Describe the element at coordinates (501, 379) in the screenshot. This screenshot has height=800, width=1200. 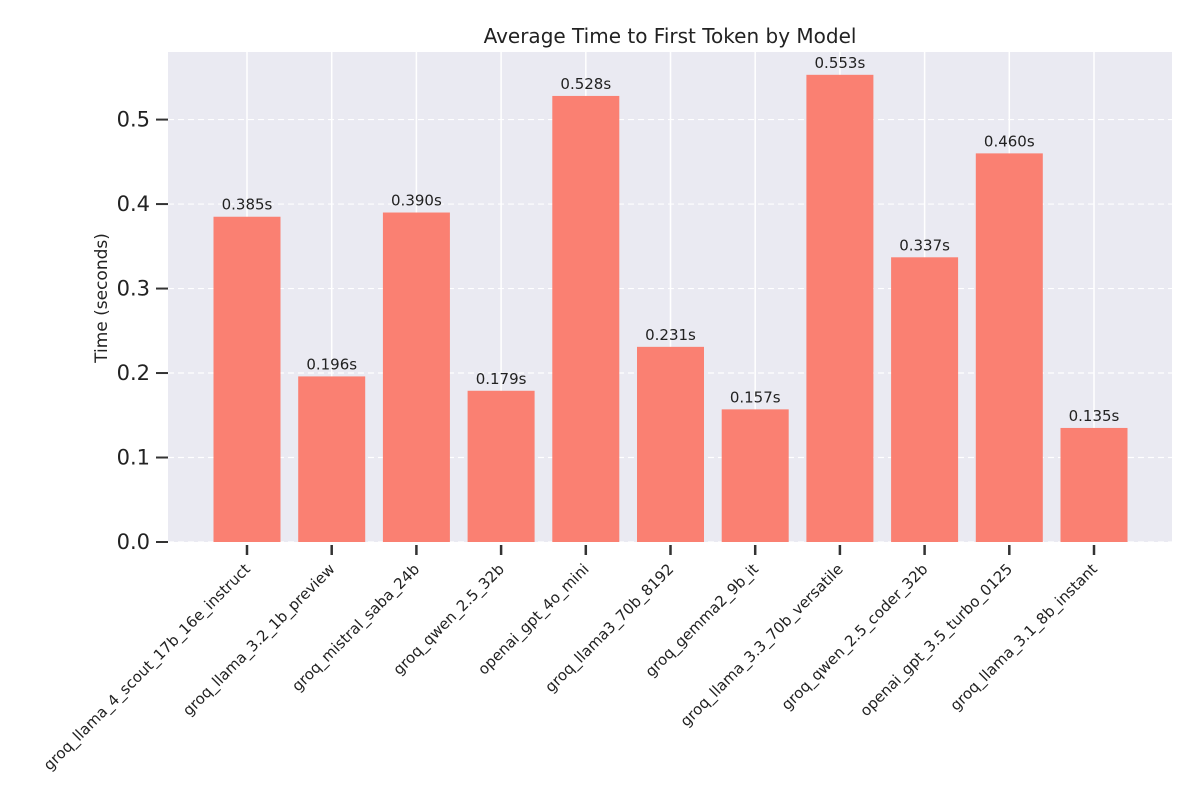
I see `bar-value-label: 0.179s` at that location.